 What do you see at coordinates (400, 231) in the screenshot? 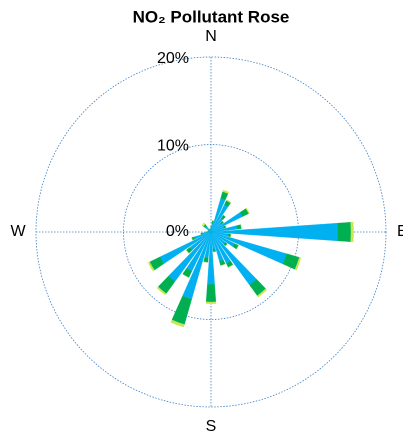
I see `direction-label: E` at bounding box center [400, 231].